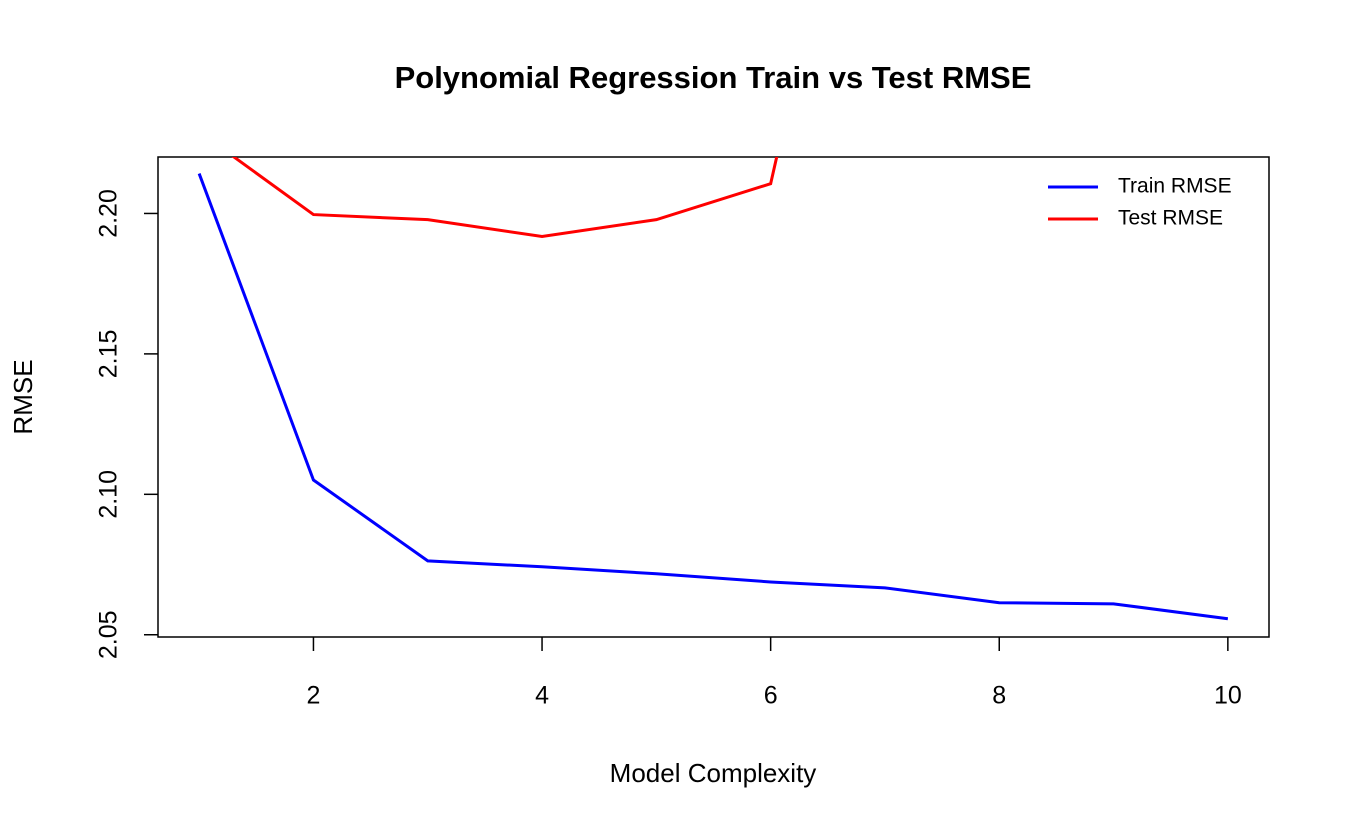 This screenshot has width=1350, height=834. I want to click on y-axis-label: RMSE, so click(23, 396).